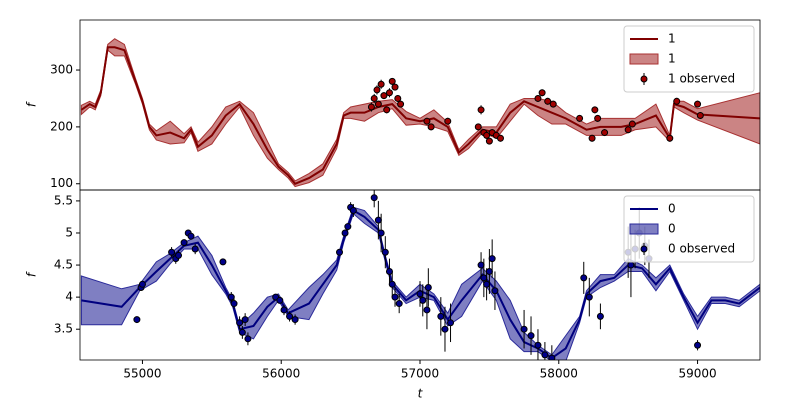 The width and height of the screenshot is (800, 400). I want to click on legend-patch, so click(644, 59).